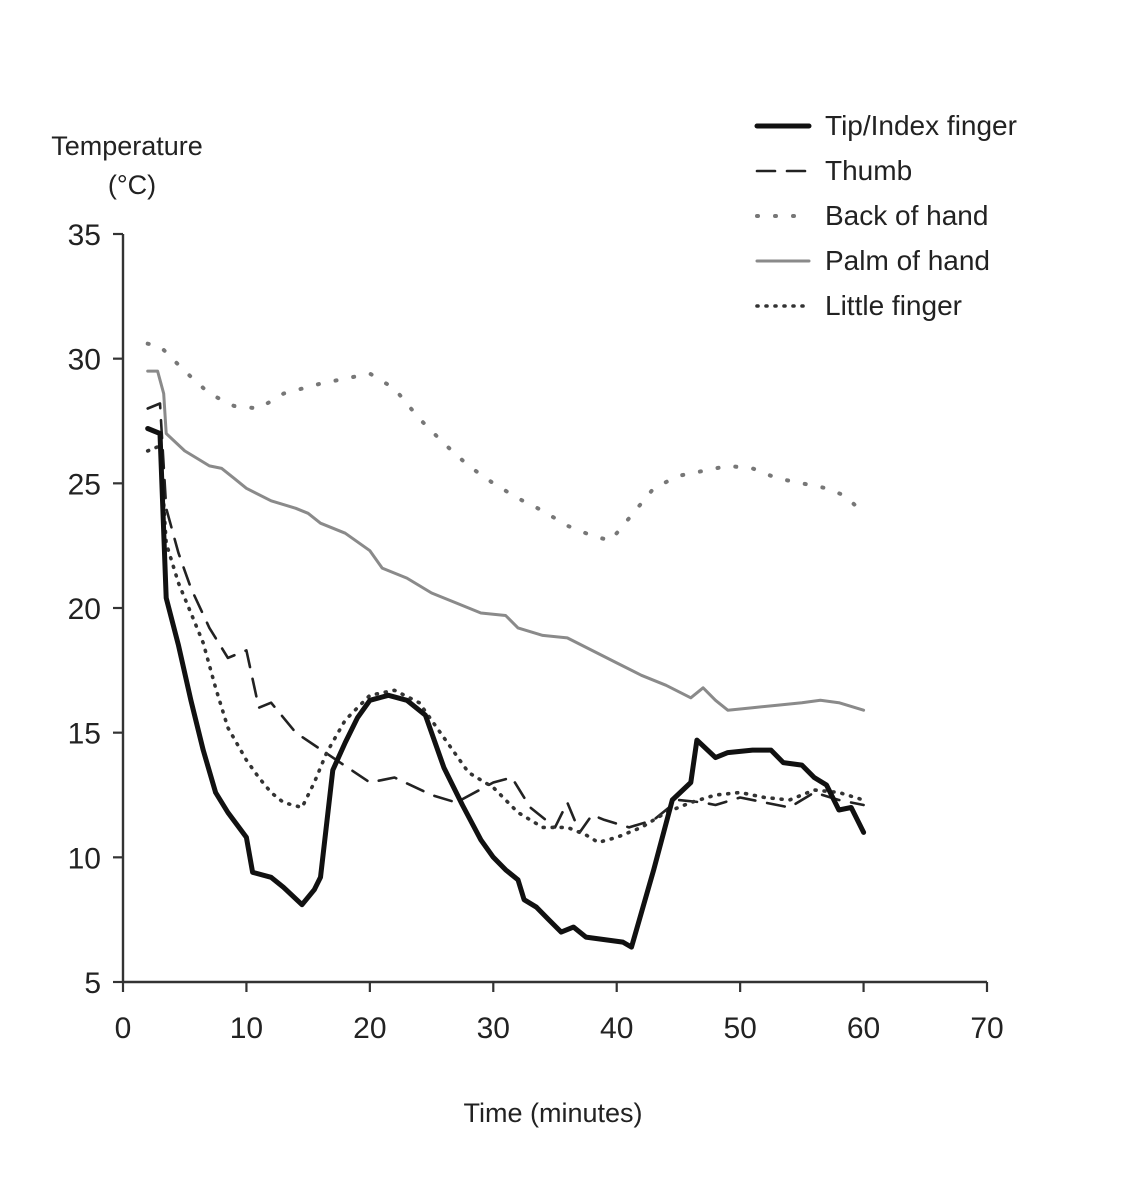 The width and height of the screenshot is (1124, 1200). I want to click on legend-label: Thumb, so click(868, 170).